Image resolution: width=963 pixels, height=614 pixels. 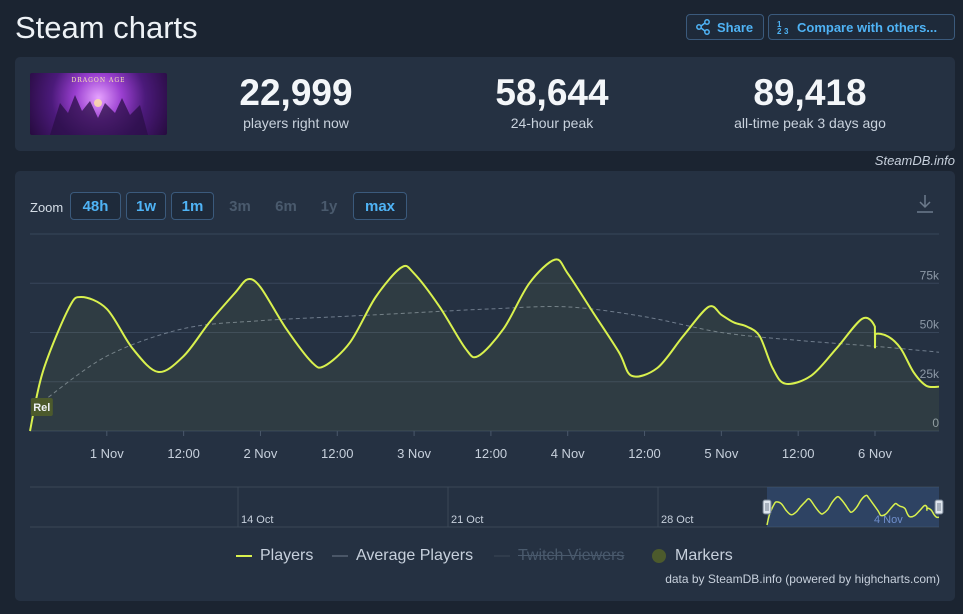 What do you see at coordinates (767, 507) in the screenshot?
I see `navigator-left-handle` at bounding box center [767, 507].